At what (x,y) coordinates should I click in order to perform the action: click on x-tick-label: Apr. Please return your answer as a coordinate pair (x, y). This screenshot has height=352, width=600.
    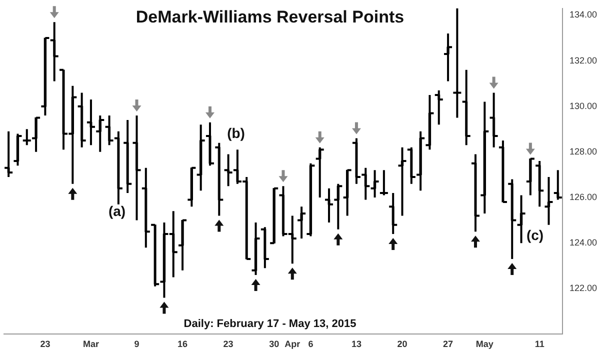
    Looking at the image, I should click on (292, 344).